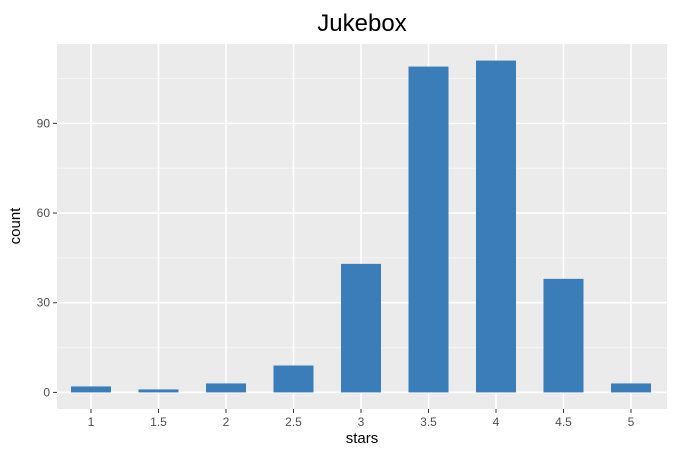  I want to click on x-tick-label: 2.5, so click(293, 422).